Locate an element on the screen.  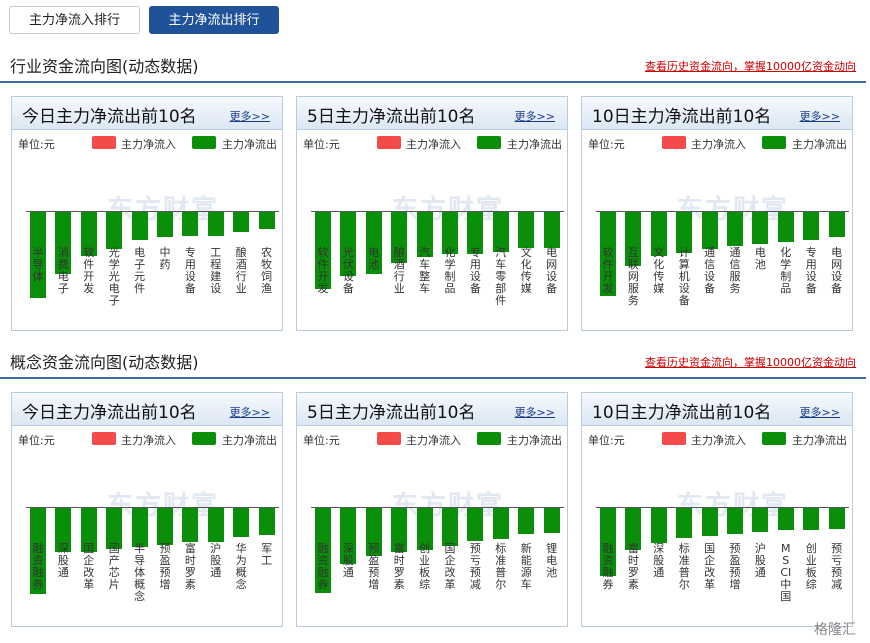
bar-category-label: MSCI中国 is located at coordinates (786, 572).